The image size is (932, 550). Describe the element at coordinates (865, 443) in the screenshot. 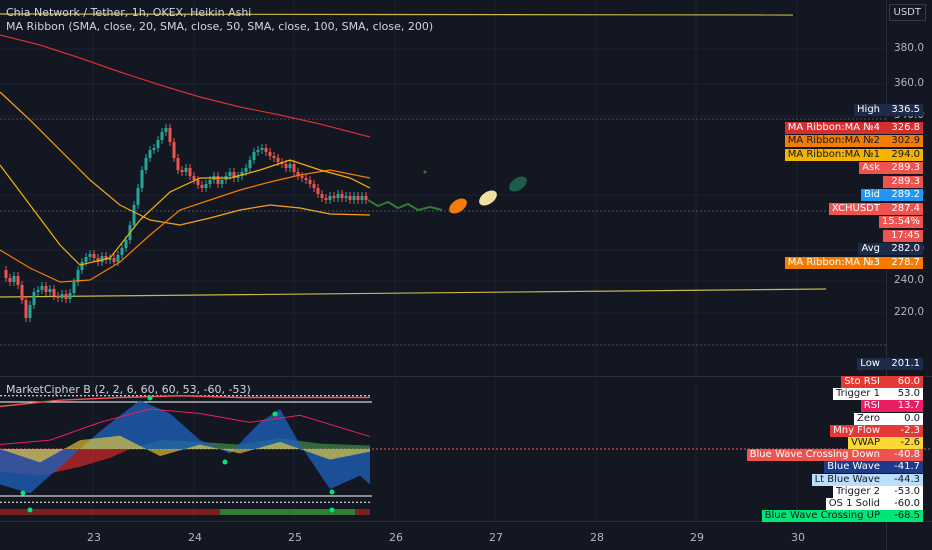

I see `oscillator-tag-name: VWAP` at that location.